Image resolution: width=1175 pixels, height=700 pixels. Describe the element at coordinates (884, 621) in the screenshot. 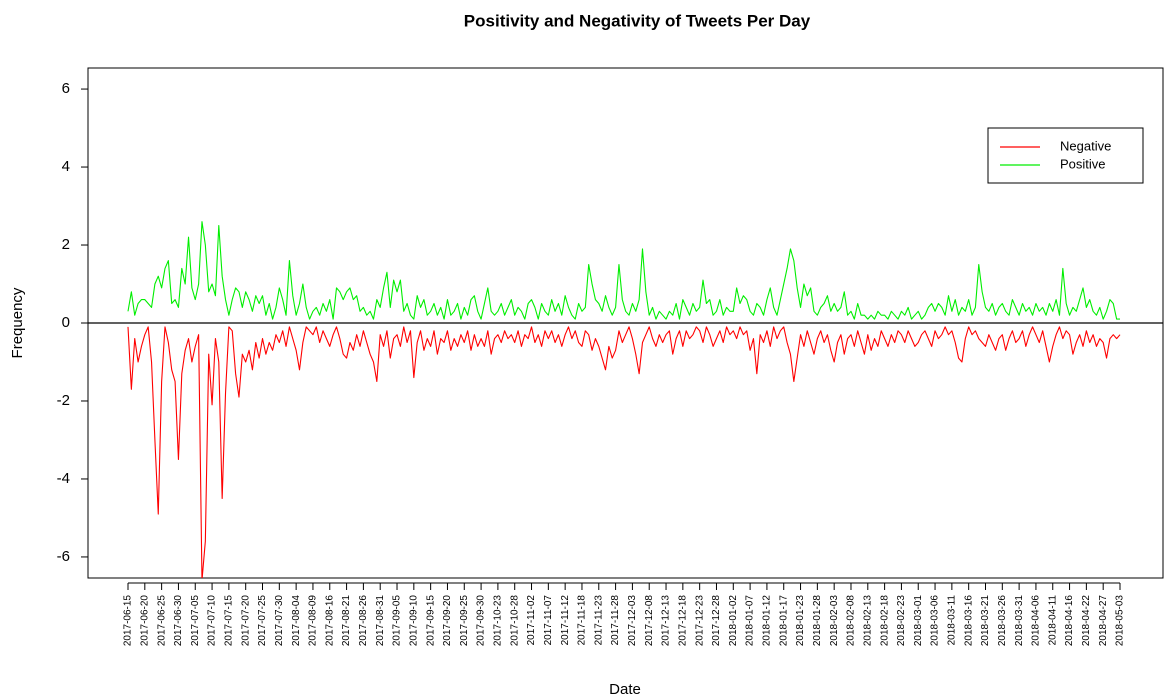

I see `x-tick-label: 2018-02-18` at that location.